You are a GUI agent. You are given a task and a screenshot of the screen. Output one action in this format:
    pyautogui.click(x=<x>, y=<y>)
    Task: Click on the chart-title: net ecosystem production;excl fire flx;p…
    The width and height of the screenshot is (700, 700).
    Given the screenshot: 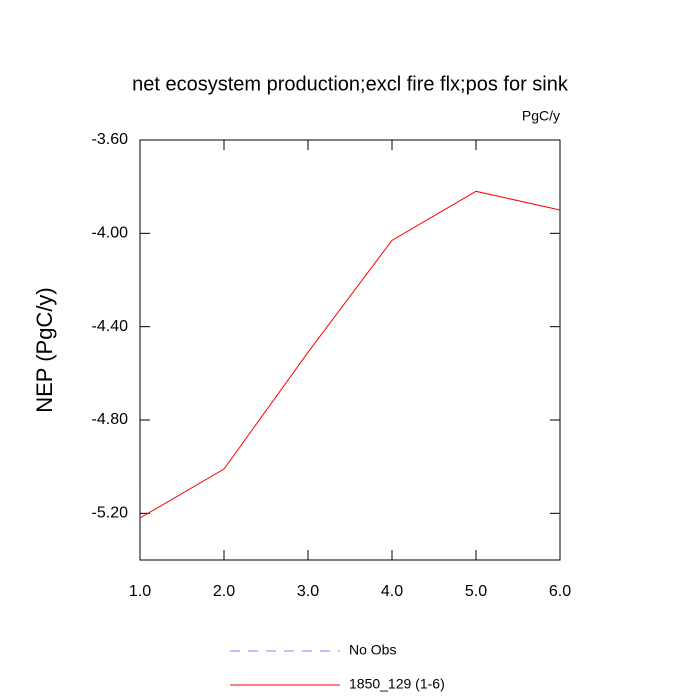 What is the action you would take?
    pyautogui.click(x=350, y=84)
    